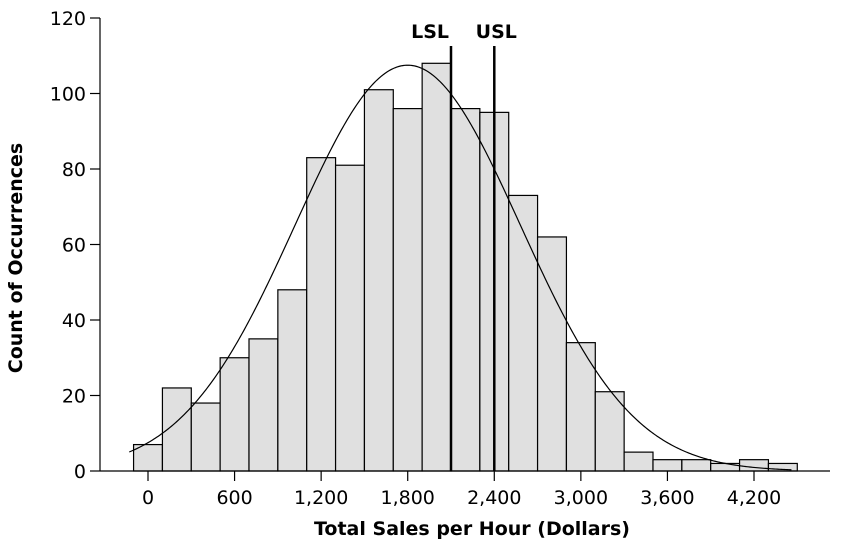  Describe the element at coordinates (148, 498) in the screenshot. I see `x-tick-label: 0` at that location.